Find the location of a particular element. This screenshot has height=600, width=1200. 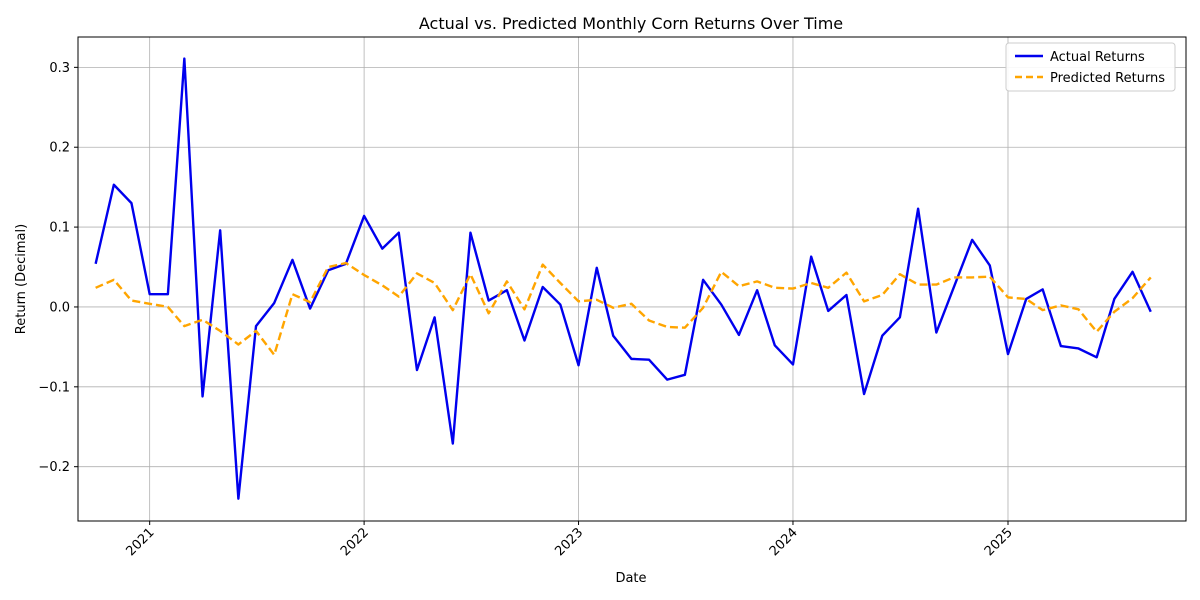

legend-label-predicted: Predicted Returns is located at coordinates (1107, 78).